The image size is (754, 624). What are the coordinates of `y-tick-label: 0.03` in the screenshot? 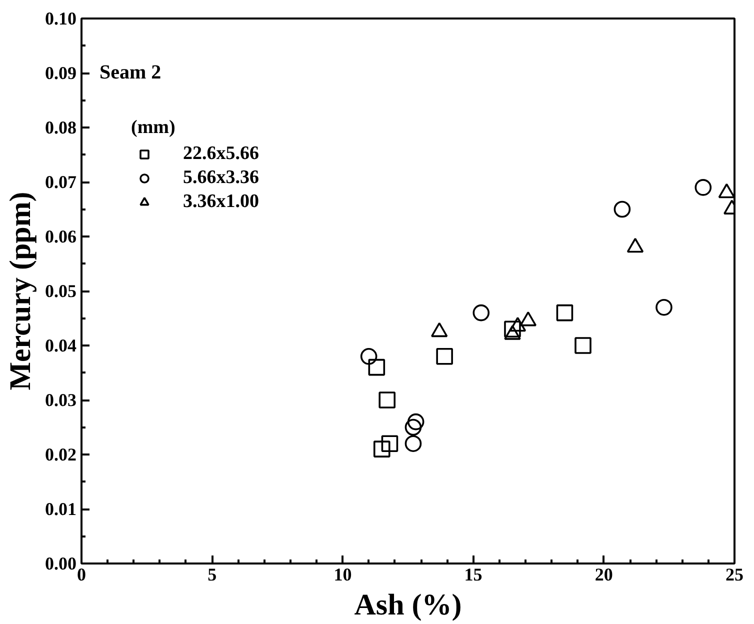 It's located at (60, 400).